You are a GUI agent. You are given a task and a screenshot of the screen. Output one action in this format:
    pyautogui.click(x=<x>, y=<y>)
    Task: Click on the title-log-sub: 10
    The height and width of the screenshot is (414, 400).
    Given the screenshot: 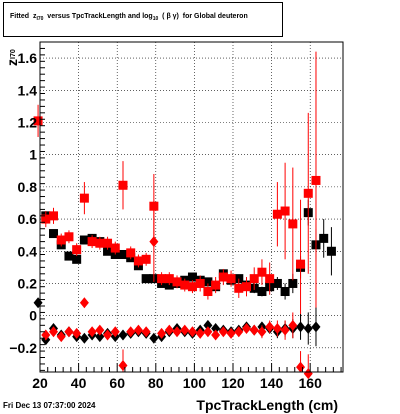 What is the action you would take?
    pyautogui.click(x=155, y=19)
    